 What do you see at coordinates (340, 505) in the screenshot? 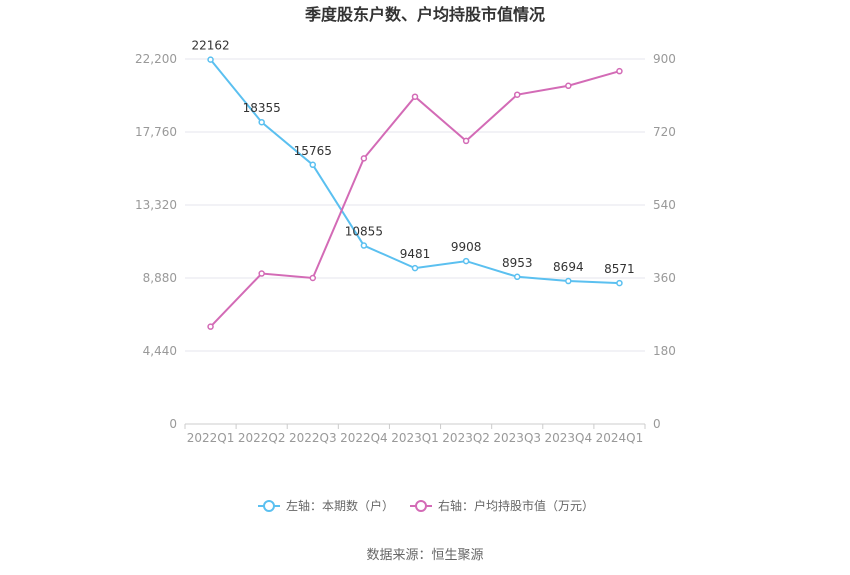
I see `legend-label: 左轴：本期数（户）` at bounding box center [340, 505].